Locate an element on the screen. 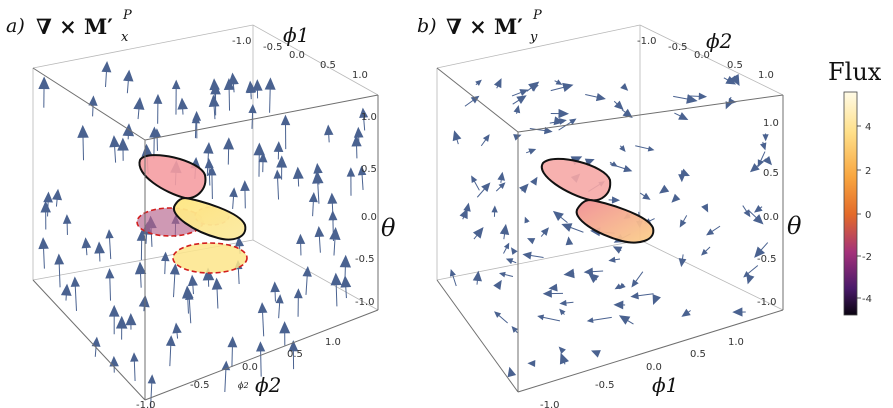 The image size is (893, 408). colorbar-title: Flux is located at coordinates (855, 72).